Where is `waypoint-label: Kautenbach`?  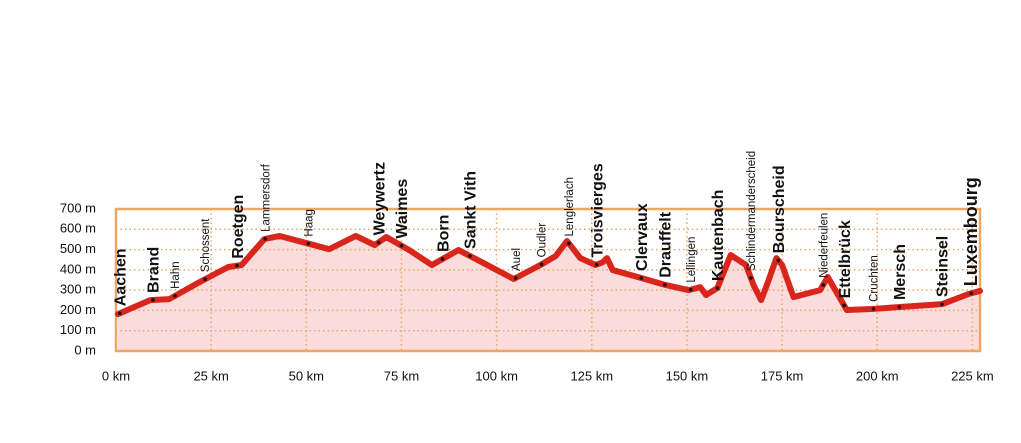
waypoint-label: Kautenbach is located at coordinates (718, 236).